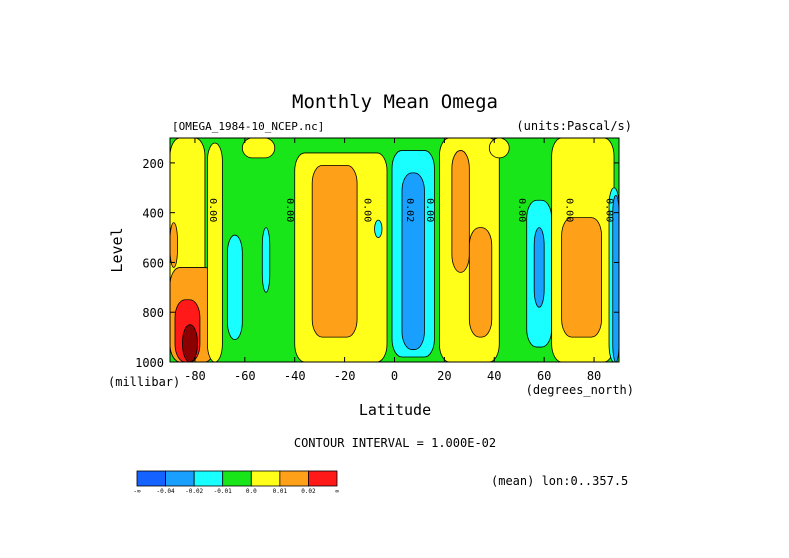  Describe the element at coordinates (574, 126) in the screenshot. I see `chart-subtitle-right: (units:Pascal/s)` at that location.